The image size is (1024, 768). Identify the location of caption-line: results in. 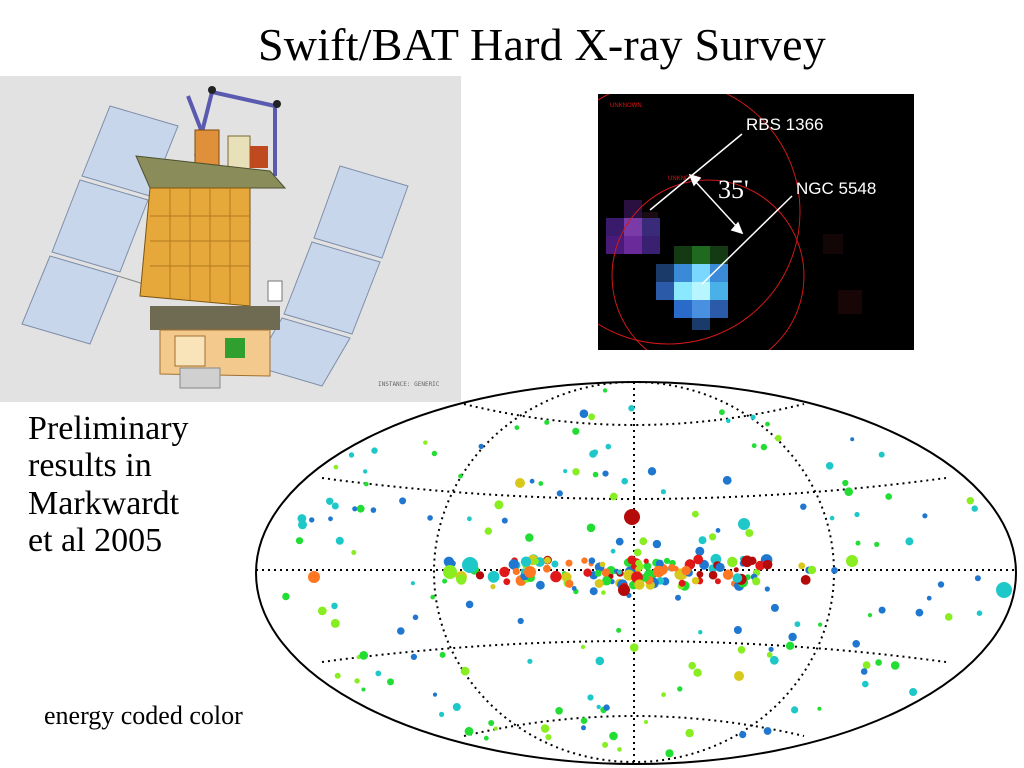
(90, 466).